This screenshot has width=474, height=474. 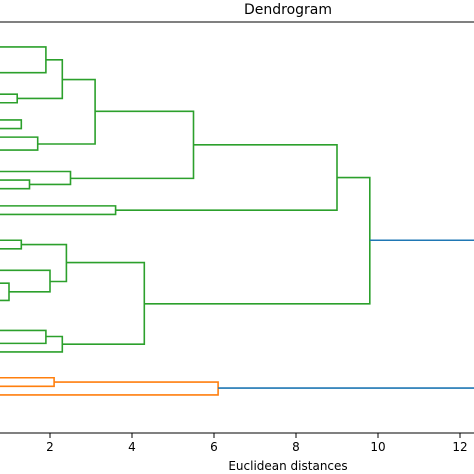 I want to click on x-tick-label-1: 4, so click(x=132, y=447).